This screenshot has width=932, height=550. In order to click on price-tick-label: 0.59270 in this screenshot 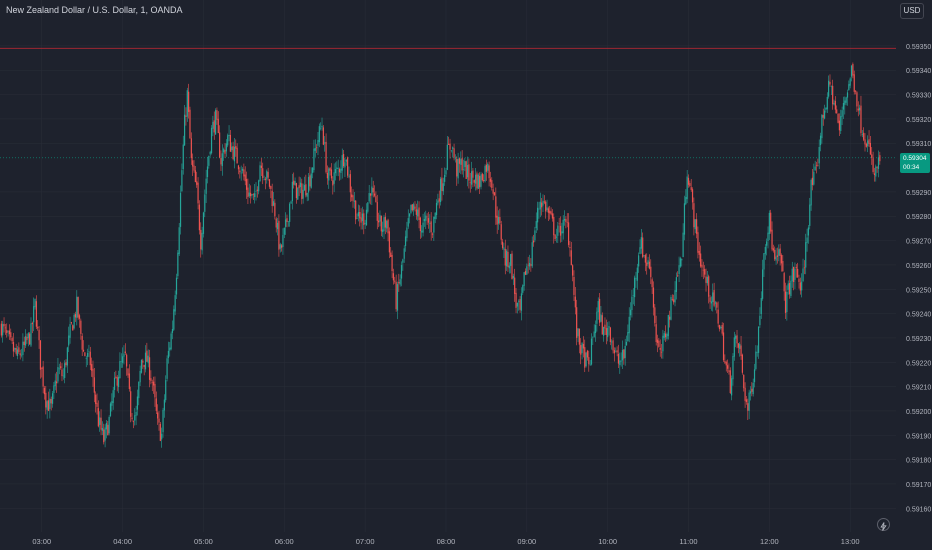, I will do `click(918, 242)`.